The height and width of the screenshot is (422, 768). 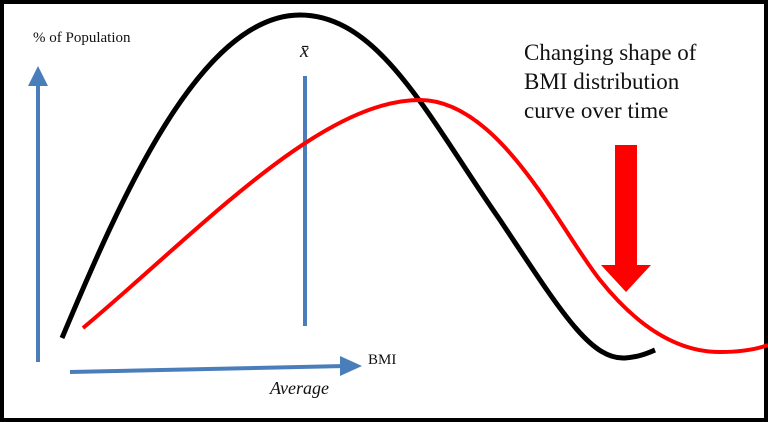 What do you see at coordinates (351, 366) in the screenshot?
I see `x-arrowhead` at bounding box center [351, 366].